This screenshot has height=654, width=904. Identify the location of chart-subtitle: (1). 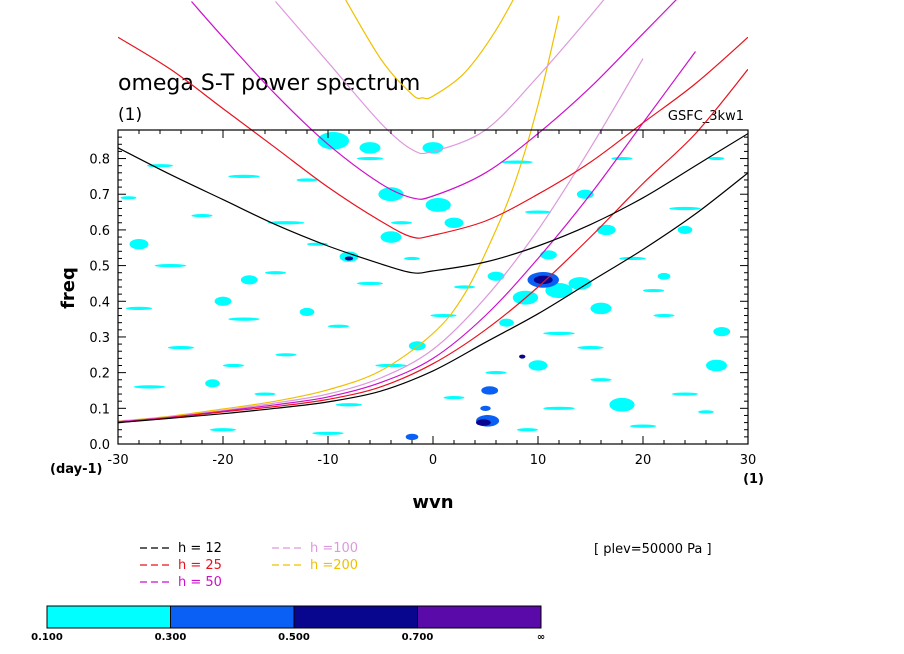
(130, 115).